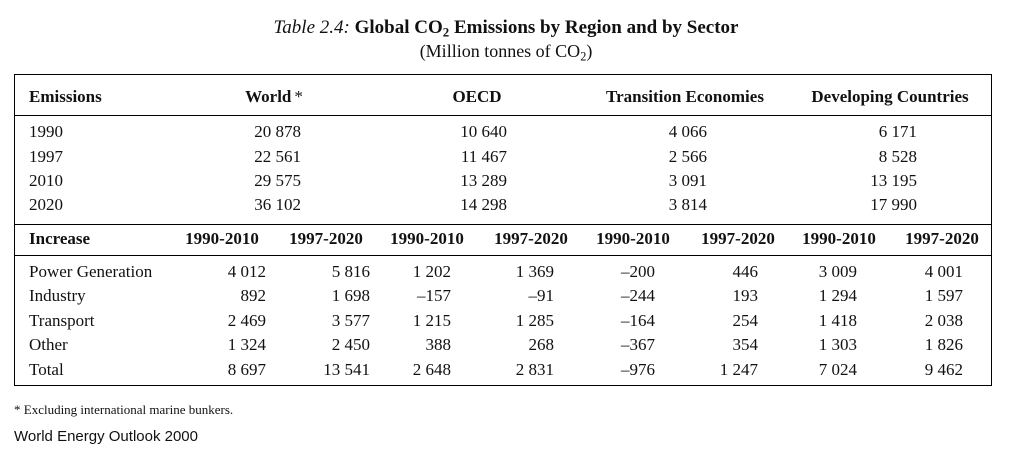  What do you see at coordinates (350, 344) in the screenshot?
I see `increase-value: 2 450` at bounding box center [350, 344].